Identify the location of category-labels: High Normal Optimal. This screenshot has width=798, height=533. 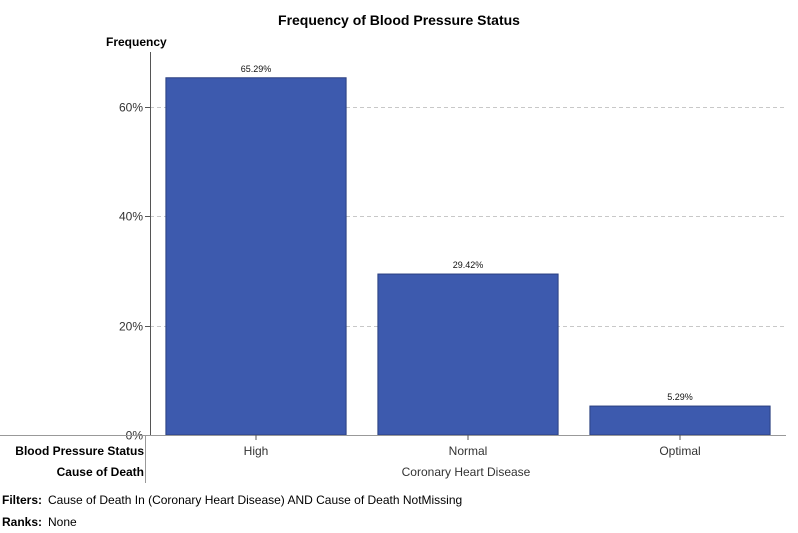
(472, 446).